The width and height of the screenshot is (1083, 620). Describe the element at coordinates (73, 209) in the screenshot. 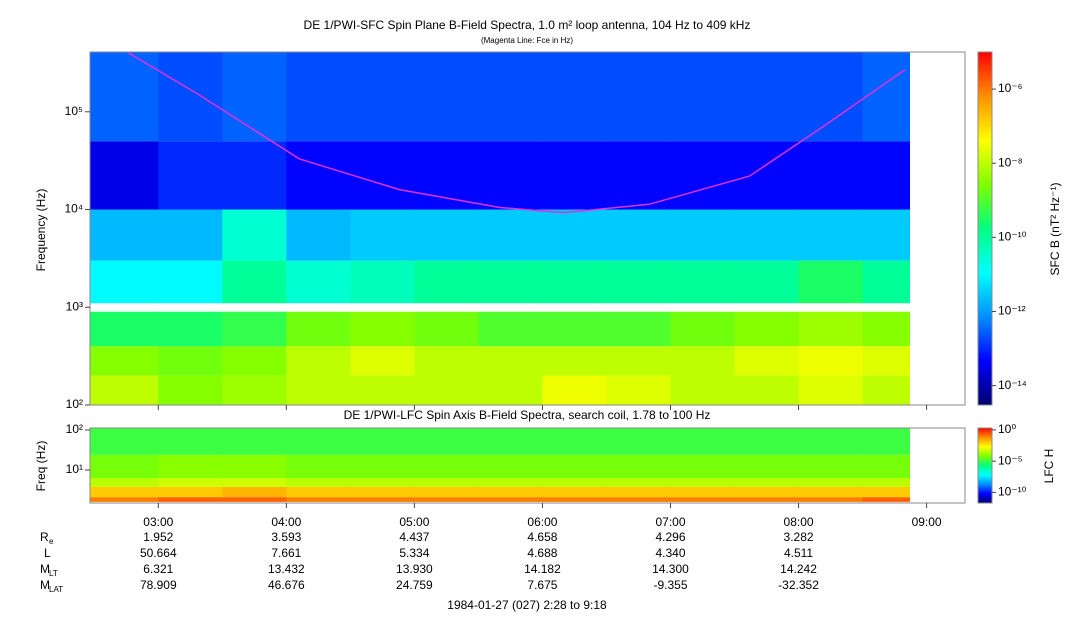

I see `y-tick-label: 10⁴` at that location.